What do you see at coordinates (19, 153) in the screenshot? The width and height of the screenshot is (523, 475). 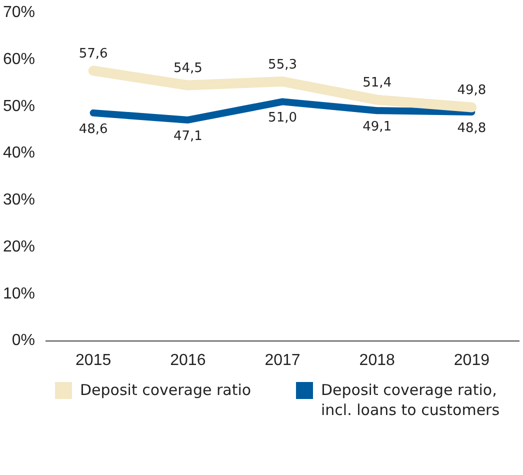 I see `y-tick-label: 40%` at bounding box center [19, 153].